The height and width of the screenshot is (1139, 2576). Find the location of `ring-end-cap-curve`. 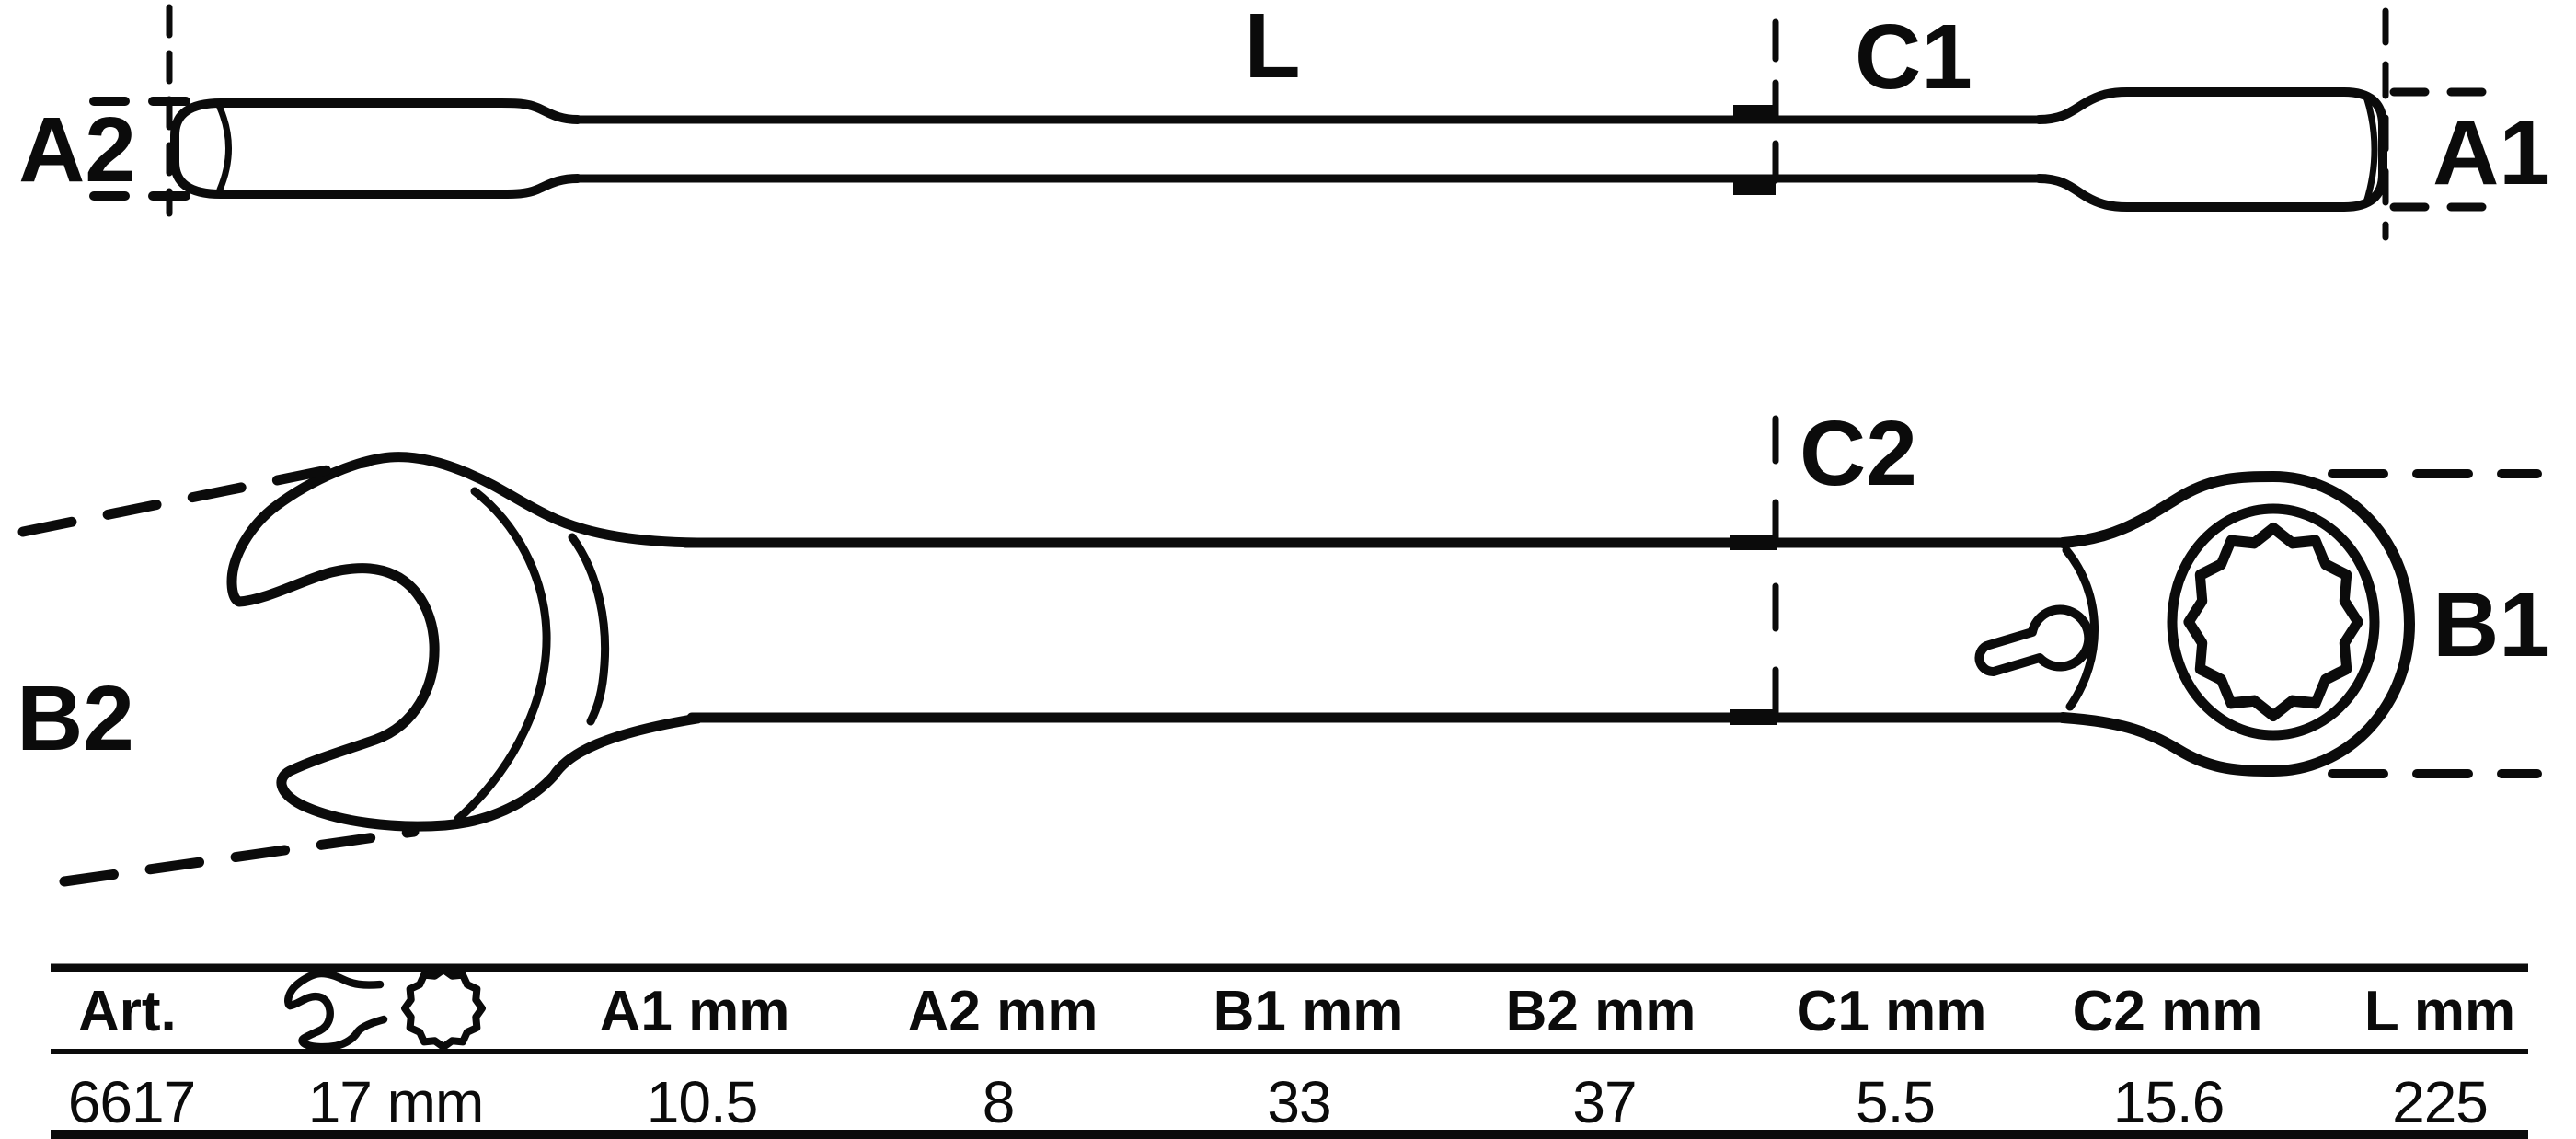

ring-end-cap-curve is located at coordinates (2370, 149).